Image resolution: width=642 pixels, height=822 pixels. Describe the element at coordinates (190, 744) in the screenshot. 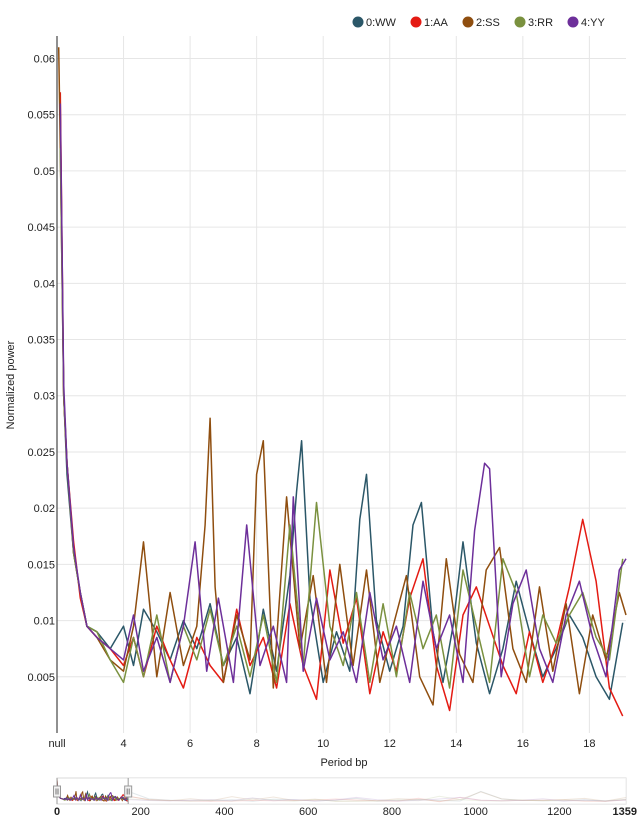

I see `x-tick-label: 6` at that location.